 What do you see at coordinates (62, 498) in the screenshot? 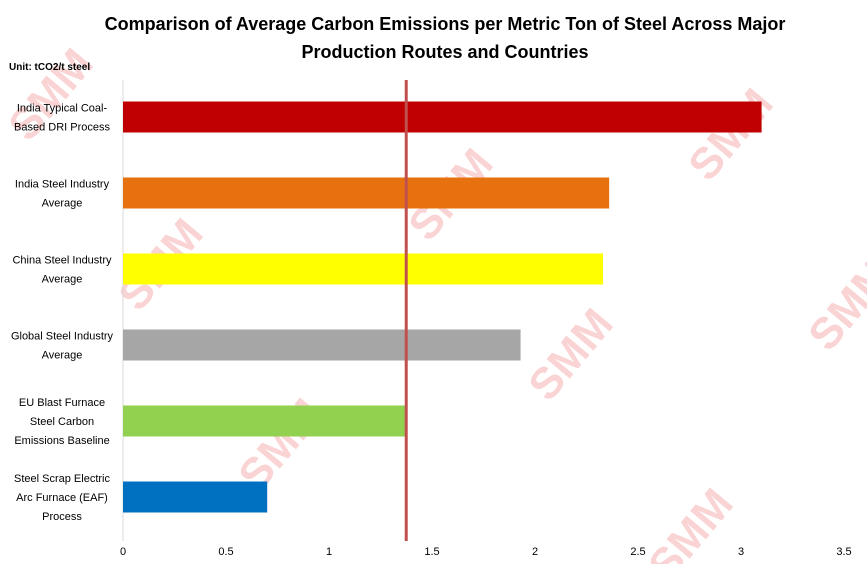
I see `category-label: Arc Furnace (EAF)` at bounding box center [62, 498].